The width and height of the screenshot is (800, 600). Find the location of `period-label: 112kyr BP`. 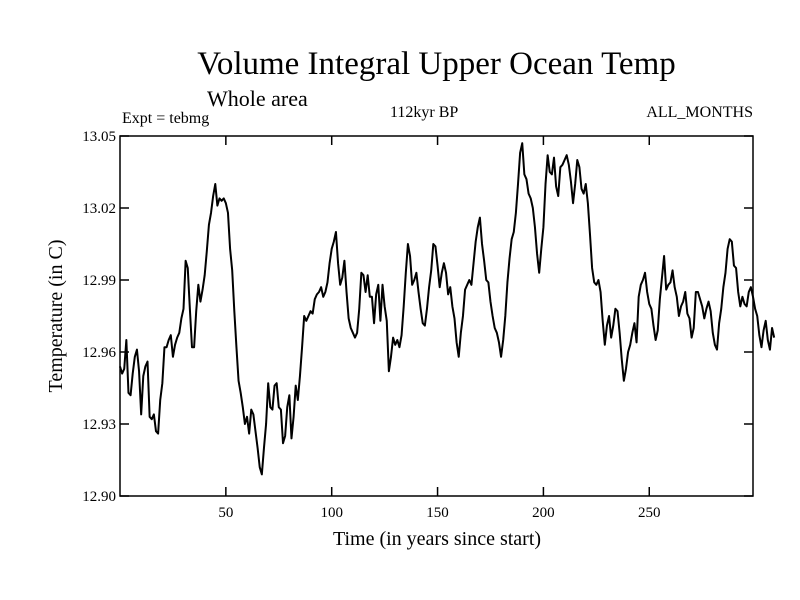

period-label: 112kyr BP is located at coordinates (424, 112).